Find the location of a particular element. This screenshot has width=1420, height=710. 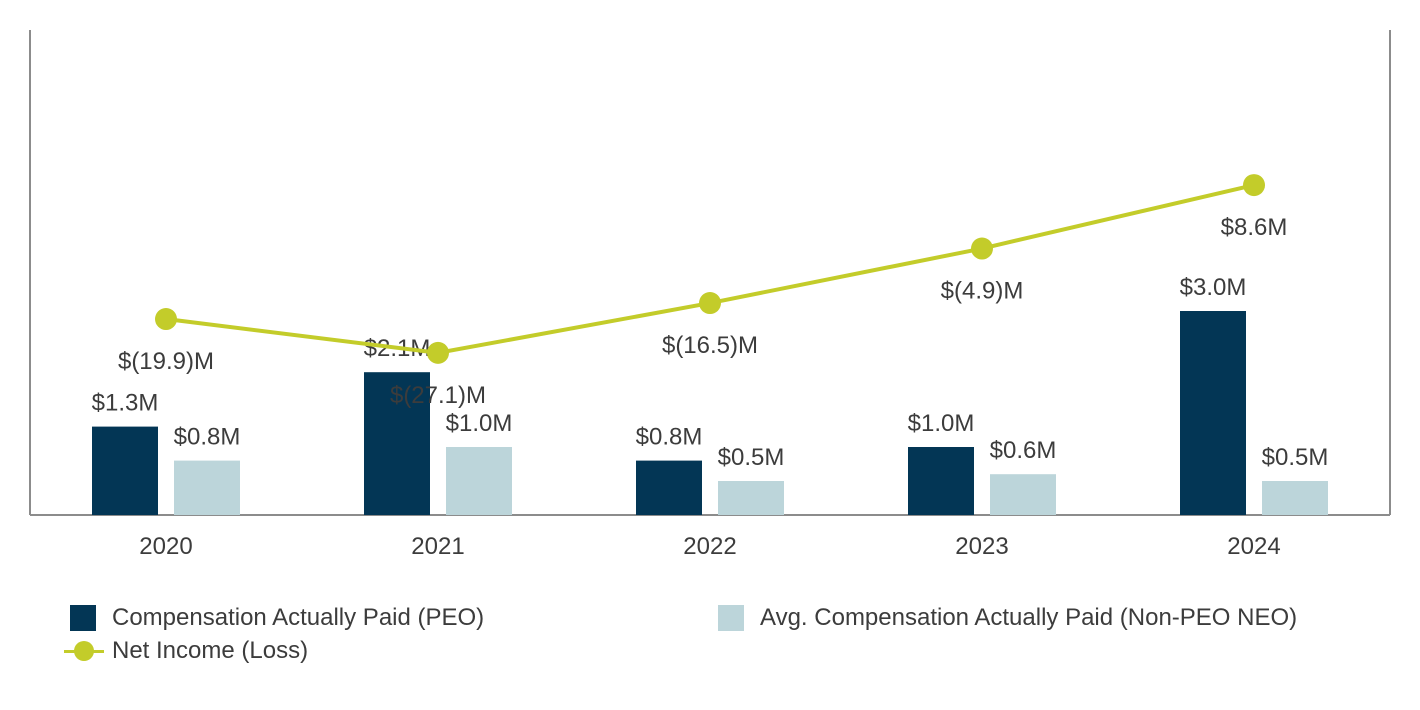

data-label-peo-2020: $1.3M is located at coordinates (125, 403).